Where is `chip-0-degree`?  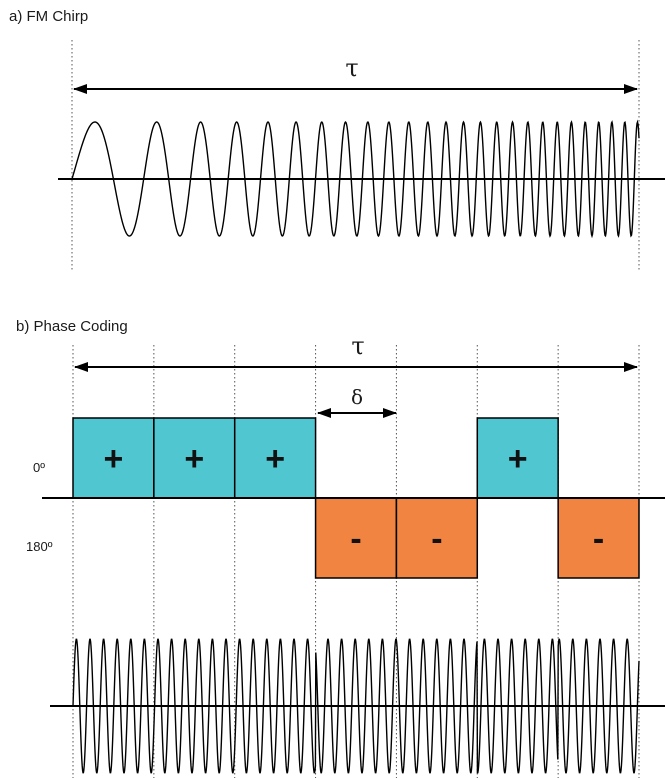
chip-0-degree is located at coordinates (113, 458).